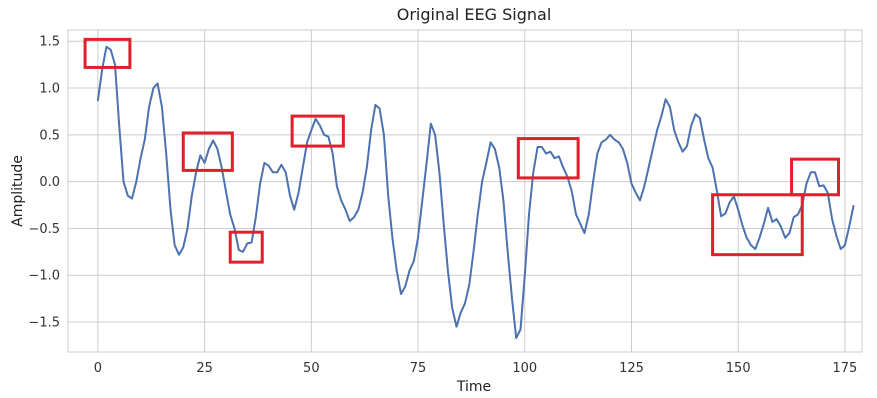 This screenshot has height=398, width=877. What do you see at coordinates (49, 42) in the screenshot?
I see `y-tick-label: 1.5` at bounding box center [49, 42].